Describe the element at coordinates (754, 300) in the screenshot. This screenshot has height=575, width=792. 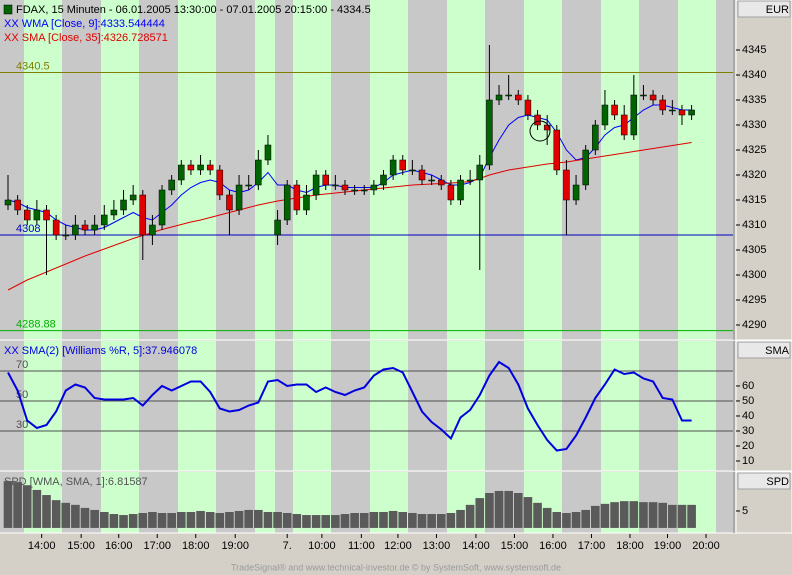
I see `y-tick-label: 4295` at that location.